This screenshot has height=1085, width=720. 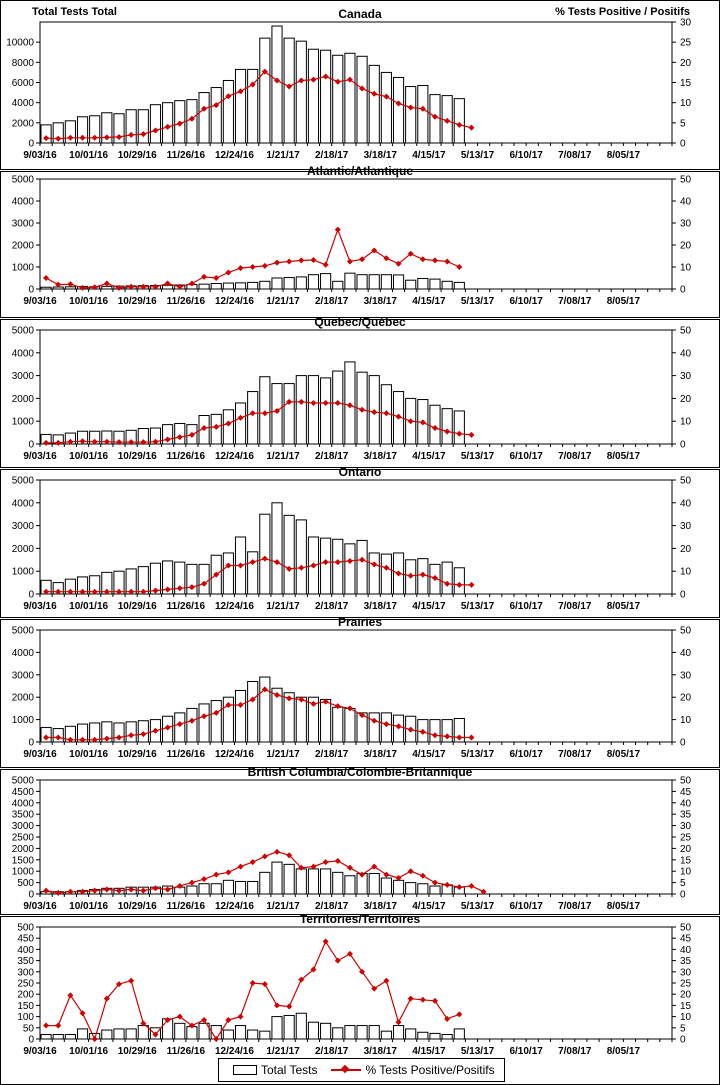 I want to click on x-tick-label: 4/15/17, so click(x=429, y=456).